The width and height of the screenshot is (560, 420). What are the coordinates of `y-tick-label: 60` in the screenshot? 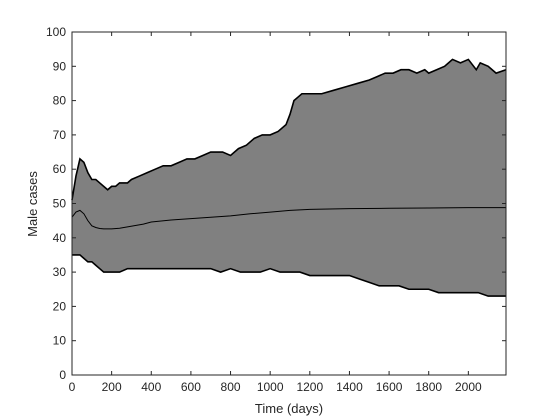 It's located at (60, 169).